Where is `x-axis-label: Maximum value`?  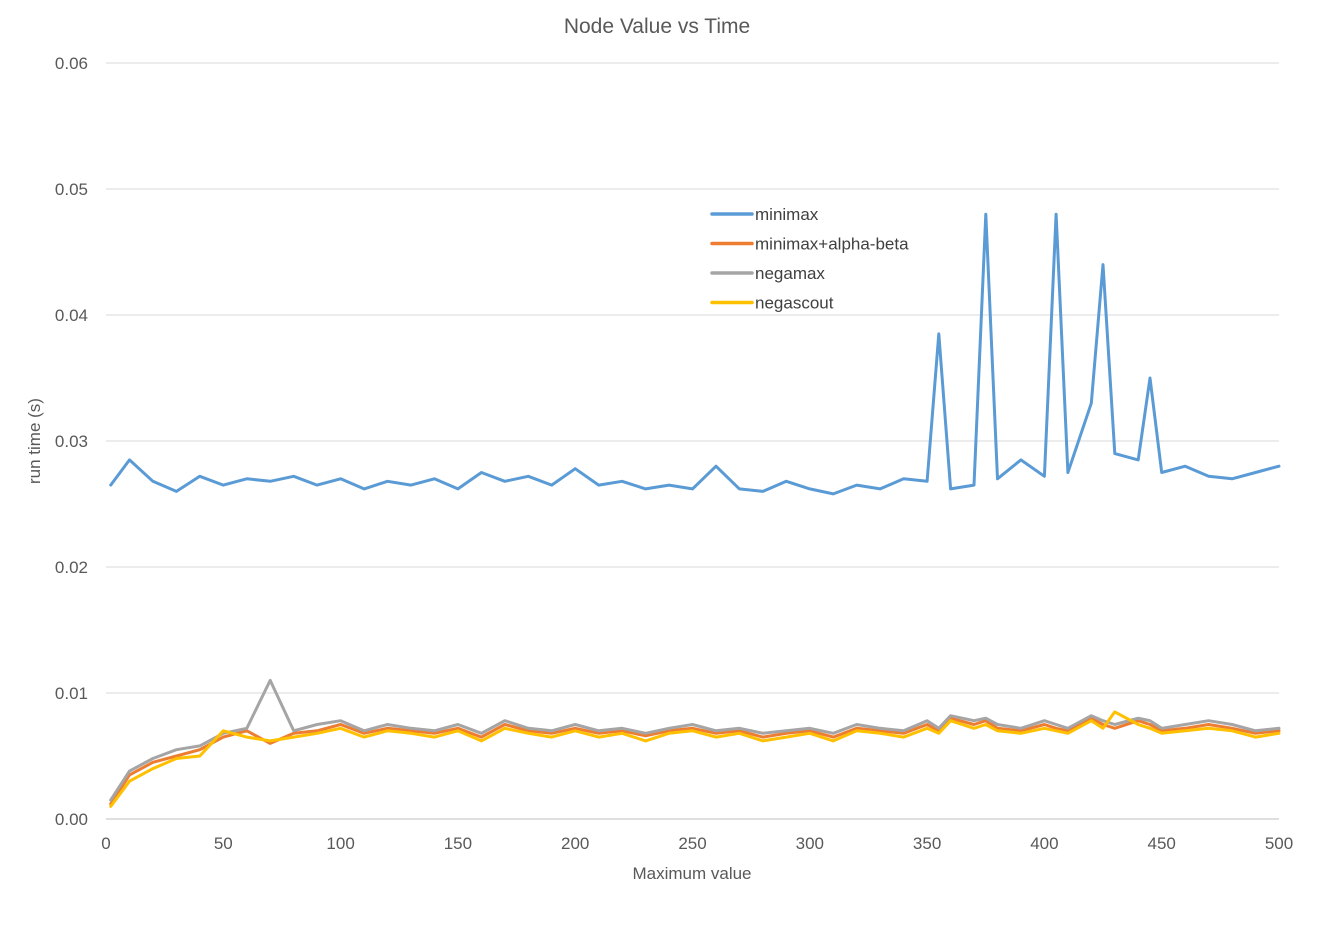 x-axis-label: Maximum value is located at coordinates (691, 873).